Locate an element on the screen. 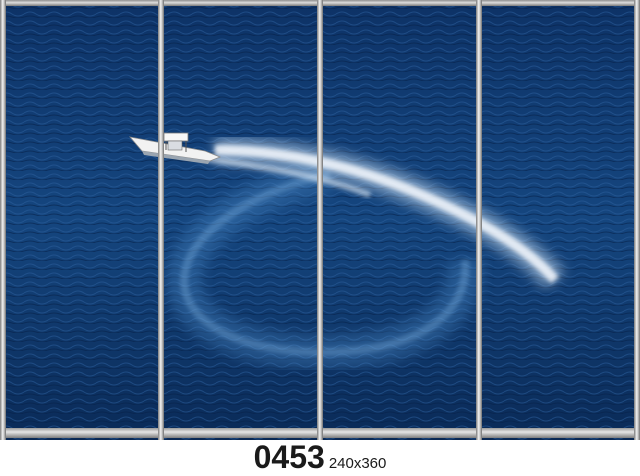 Image resolution: width=640 pixels, height=476 pixels. product-code: 0453 is located at coordinates (289, 457).